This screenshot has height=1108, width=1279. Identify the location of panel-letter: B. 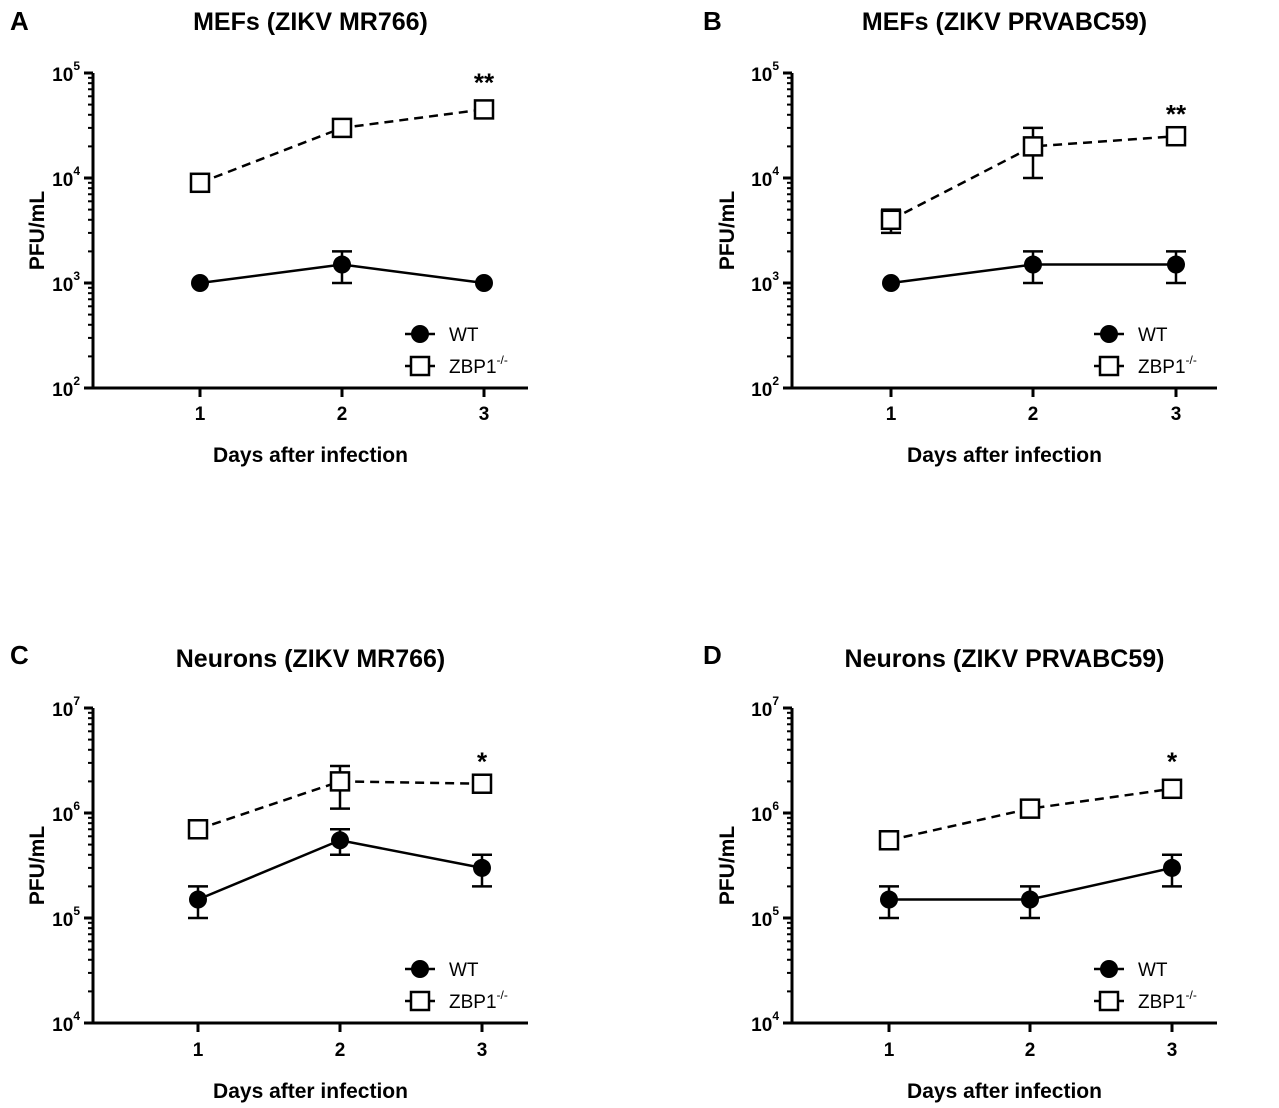
(712, 21).